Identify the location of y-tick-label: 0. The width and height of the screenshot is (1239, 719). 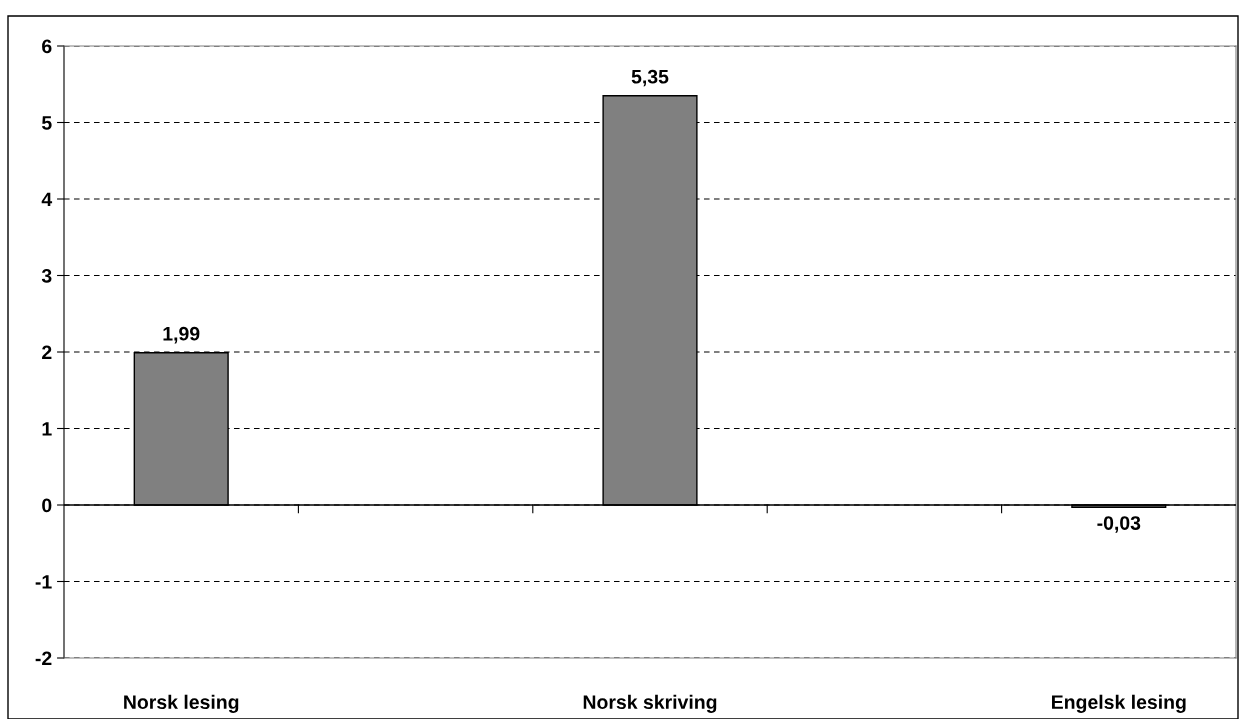
(47, 505).